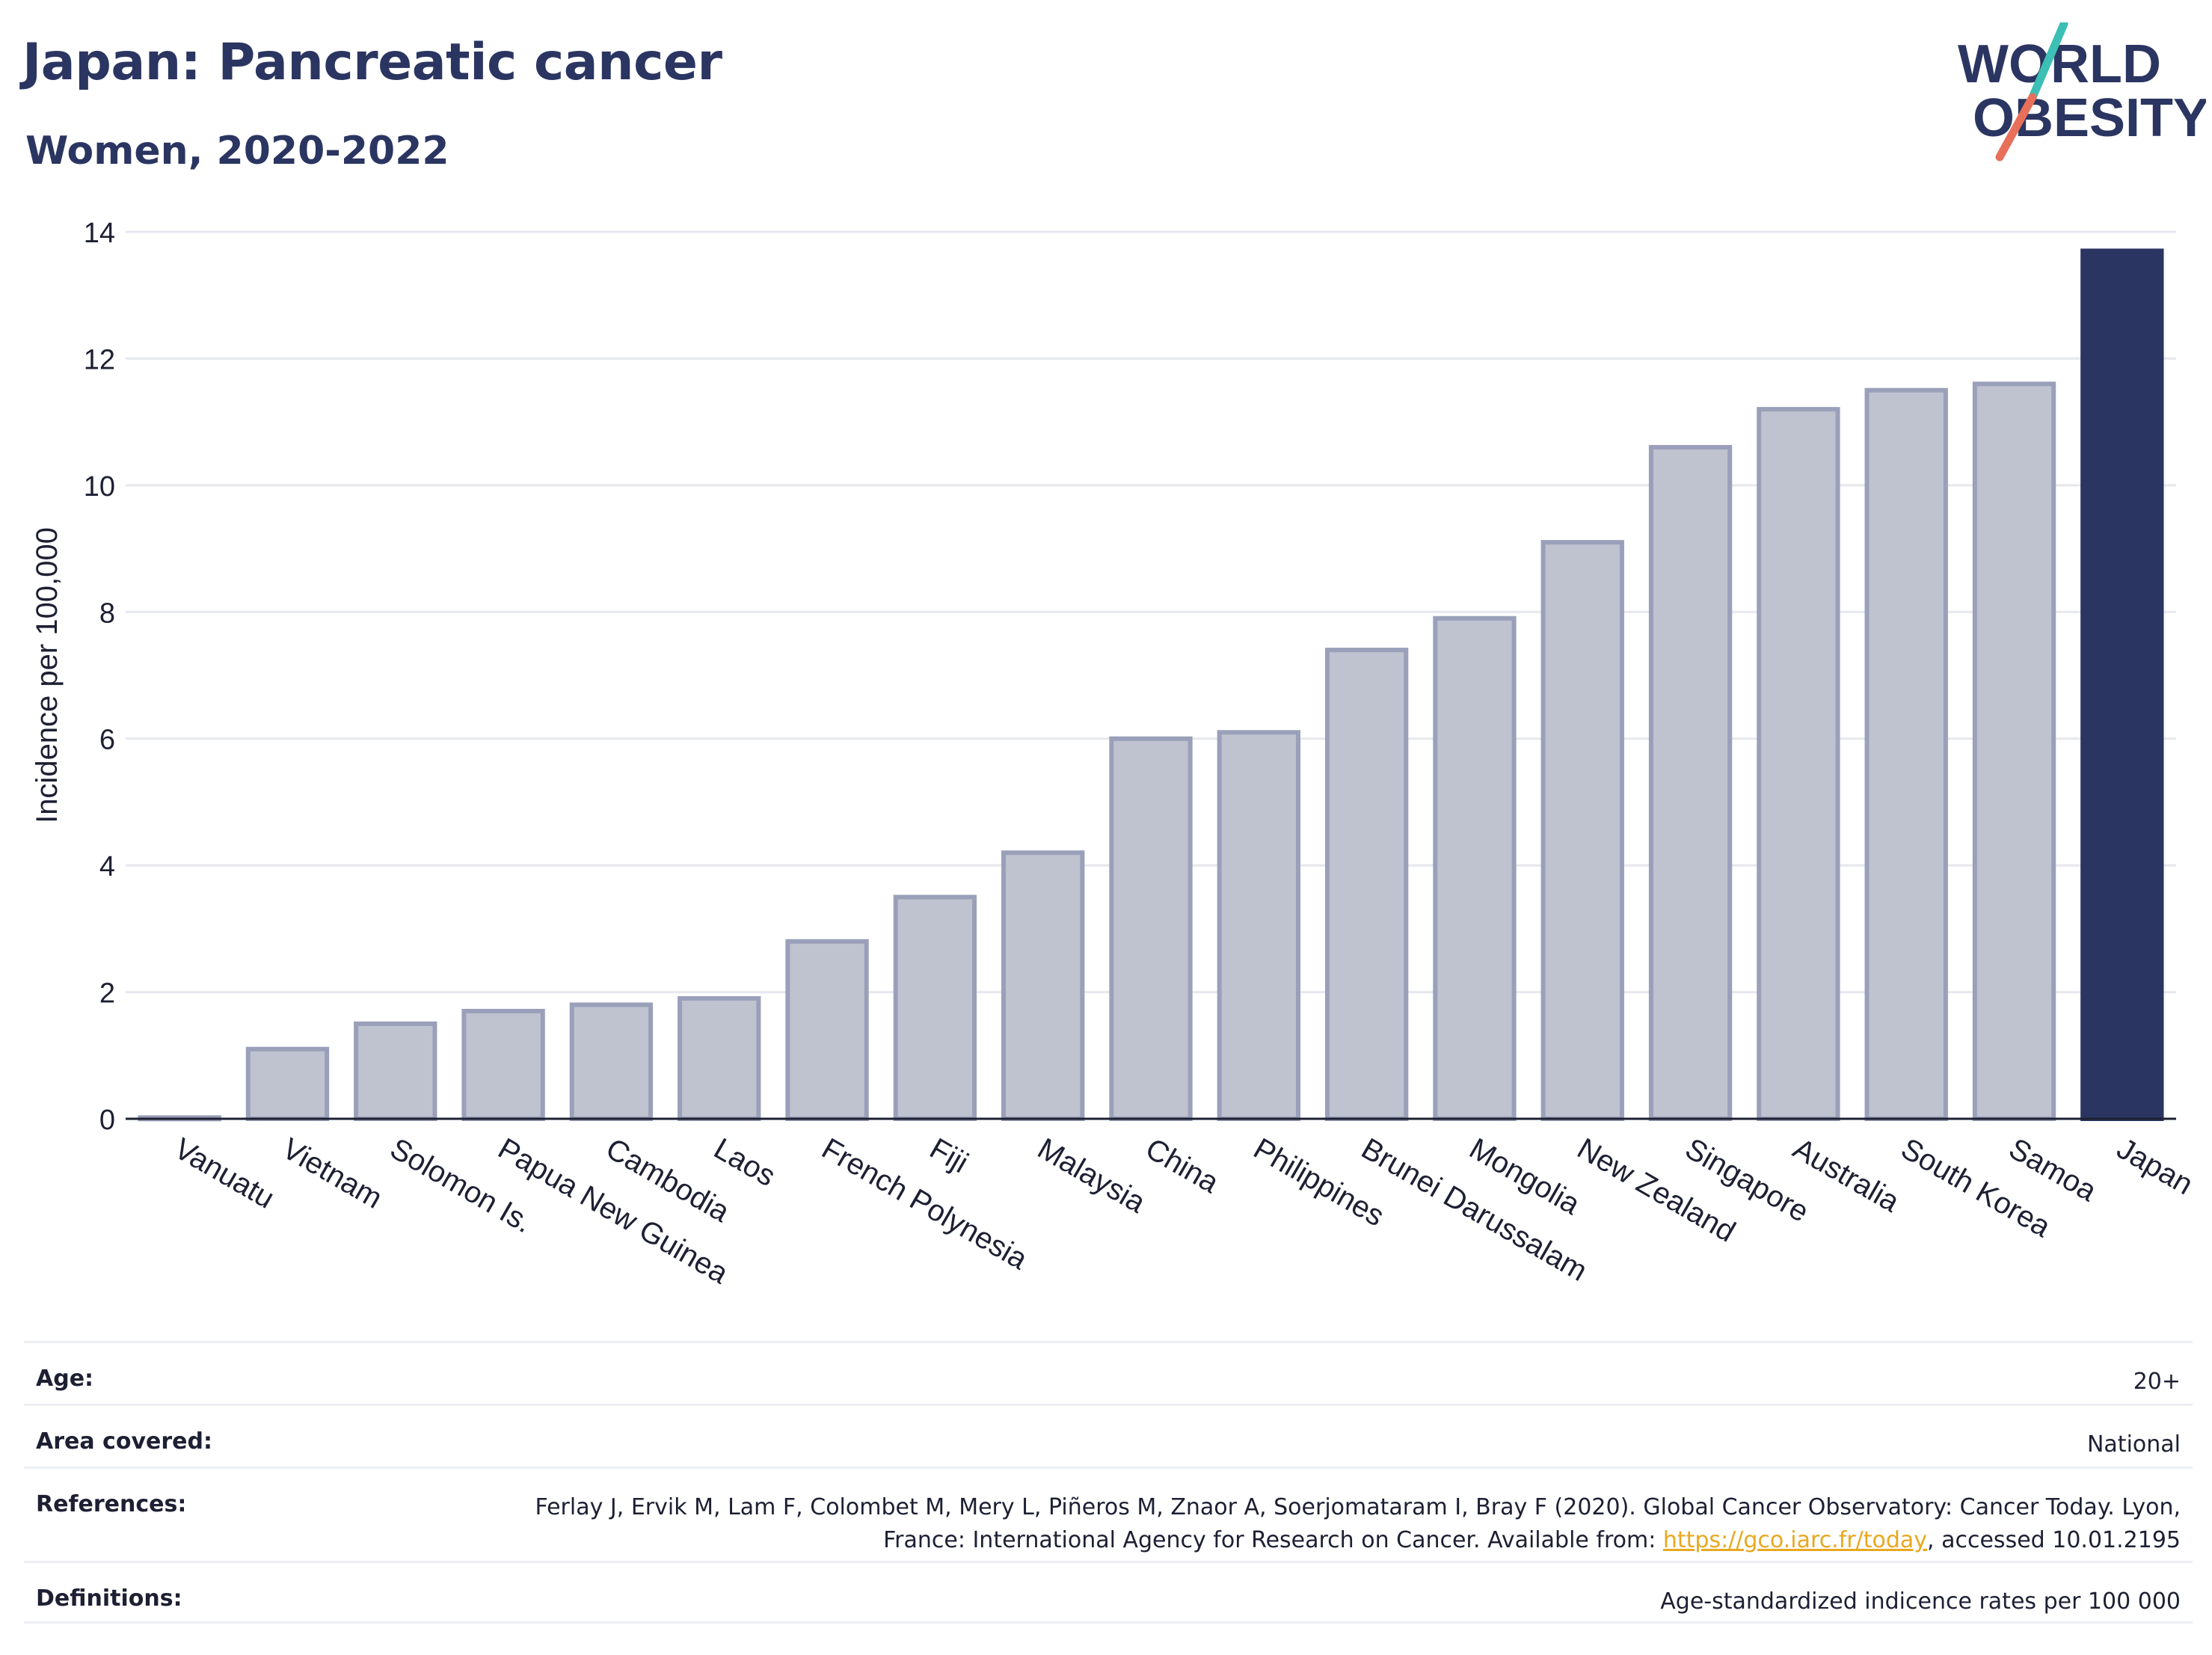  What do you see at coordinates (224, 1173) in the screenshot?
I see `x-tick-label: Vanuatu` at bounding box center [224, 1173].